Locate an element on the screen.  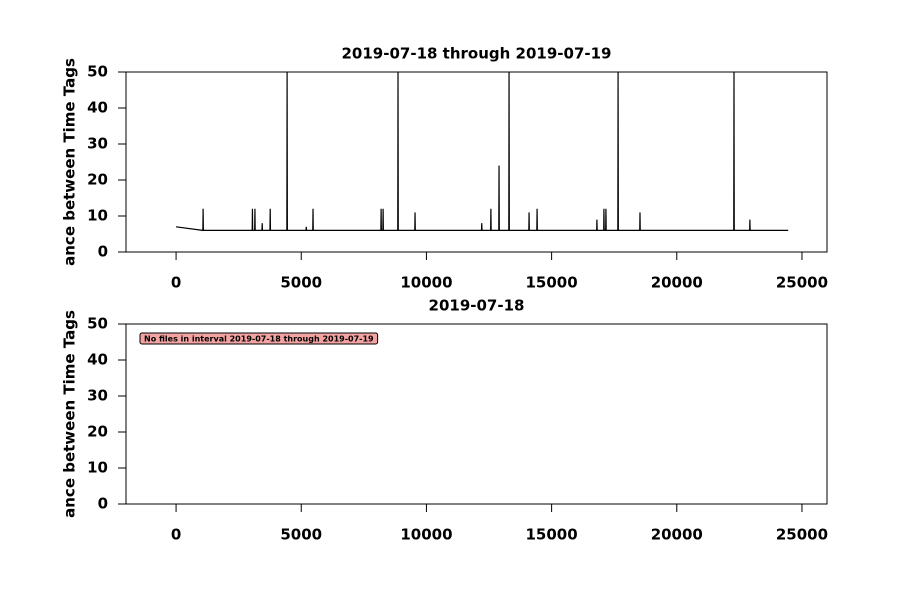
chart-title: 2019-07-18 through 2019-07-19 is located at coordinates (477, 54).